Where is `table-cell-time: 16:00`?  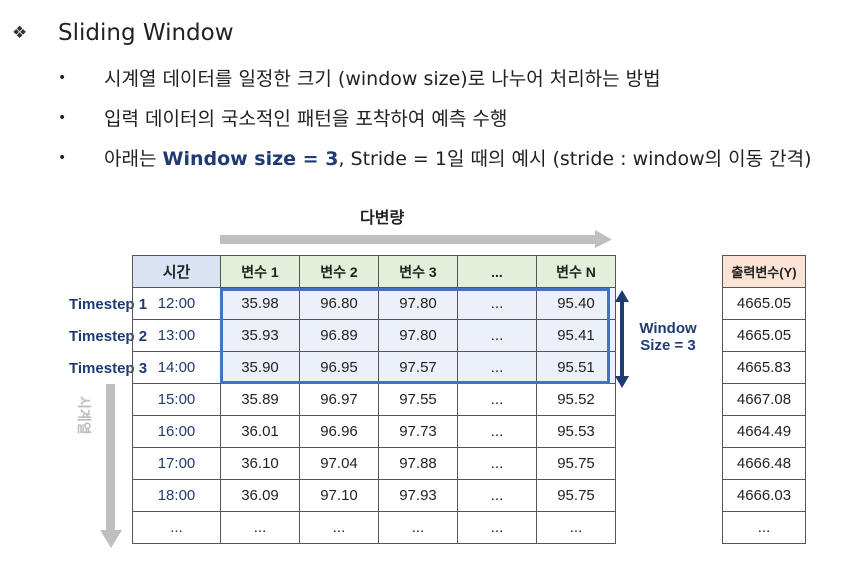
table-cell-time: 16:00 is located at coordinates (176, 431).